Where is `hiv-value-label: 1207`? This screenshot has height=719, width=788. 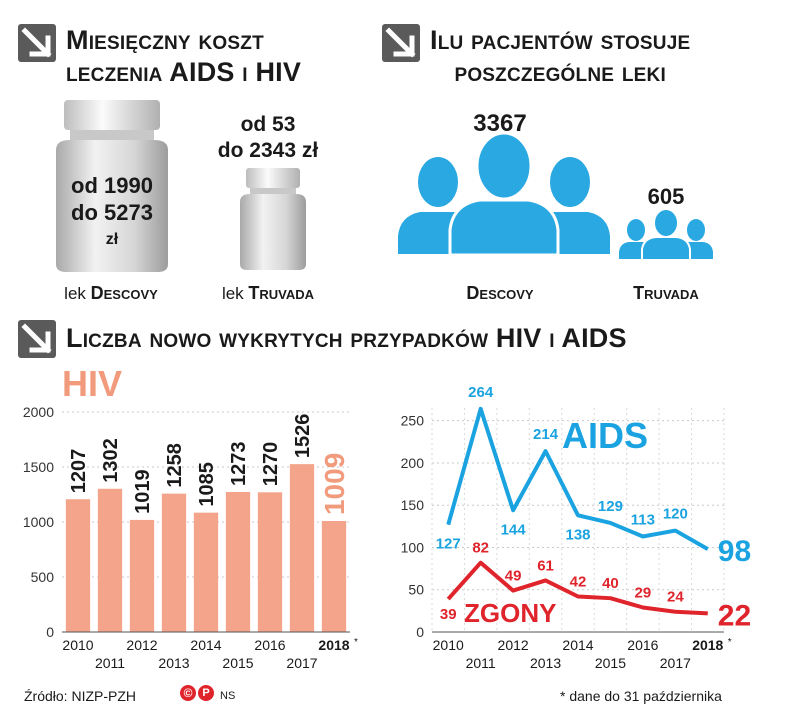 hiv-value-label: 1207 is located at coordinates (79, 471).